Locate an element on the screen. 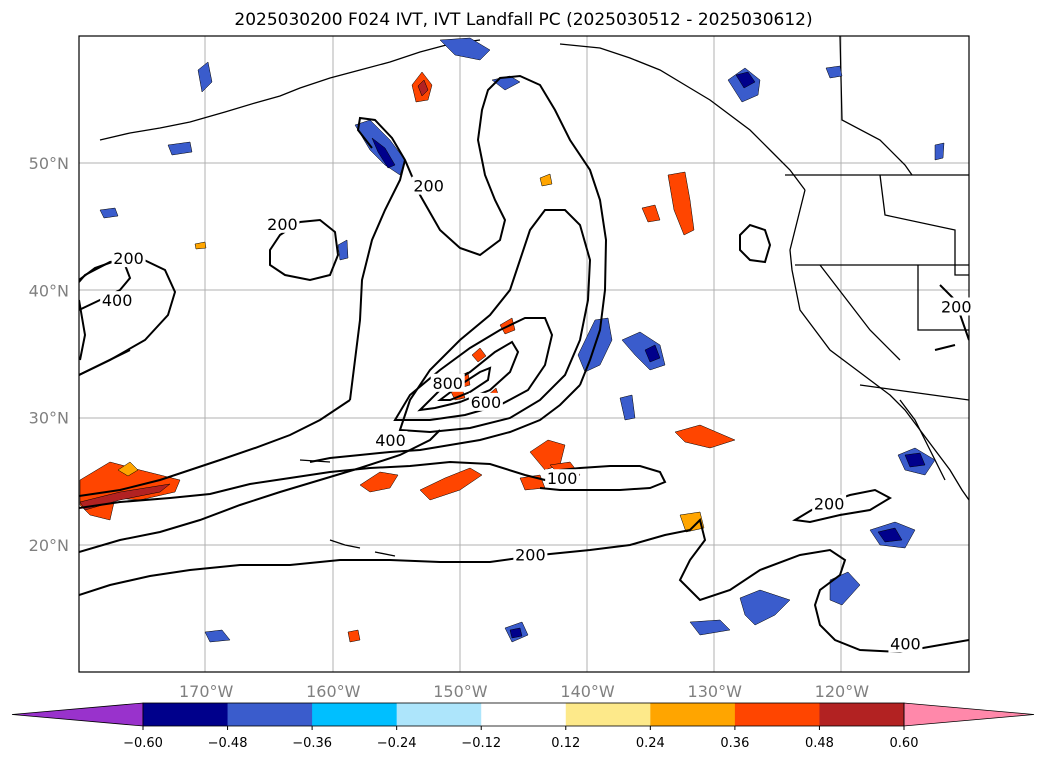  colorbar-tick-label: −0.12 is located at coordinates (481, 743).